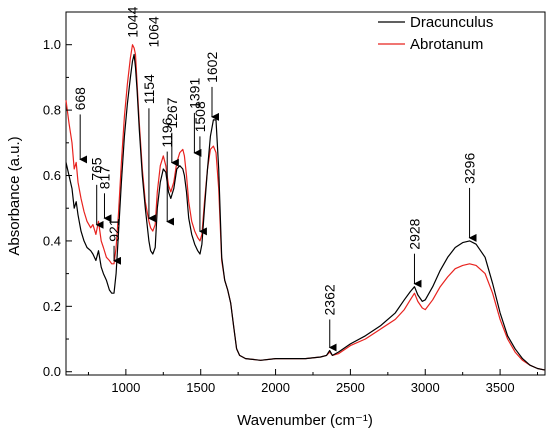 Image resolution: width=550 pixels, height=440 pixels. What do you see at coordinates (313, 382) in the screenshot?
I see `x-axis: 1000 1500 2000 2500 3000 3500` at bounding box center [313, 382].